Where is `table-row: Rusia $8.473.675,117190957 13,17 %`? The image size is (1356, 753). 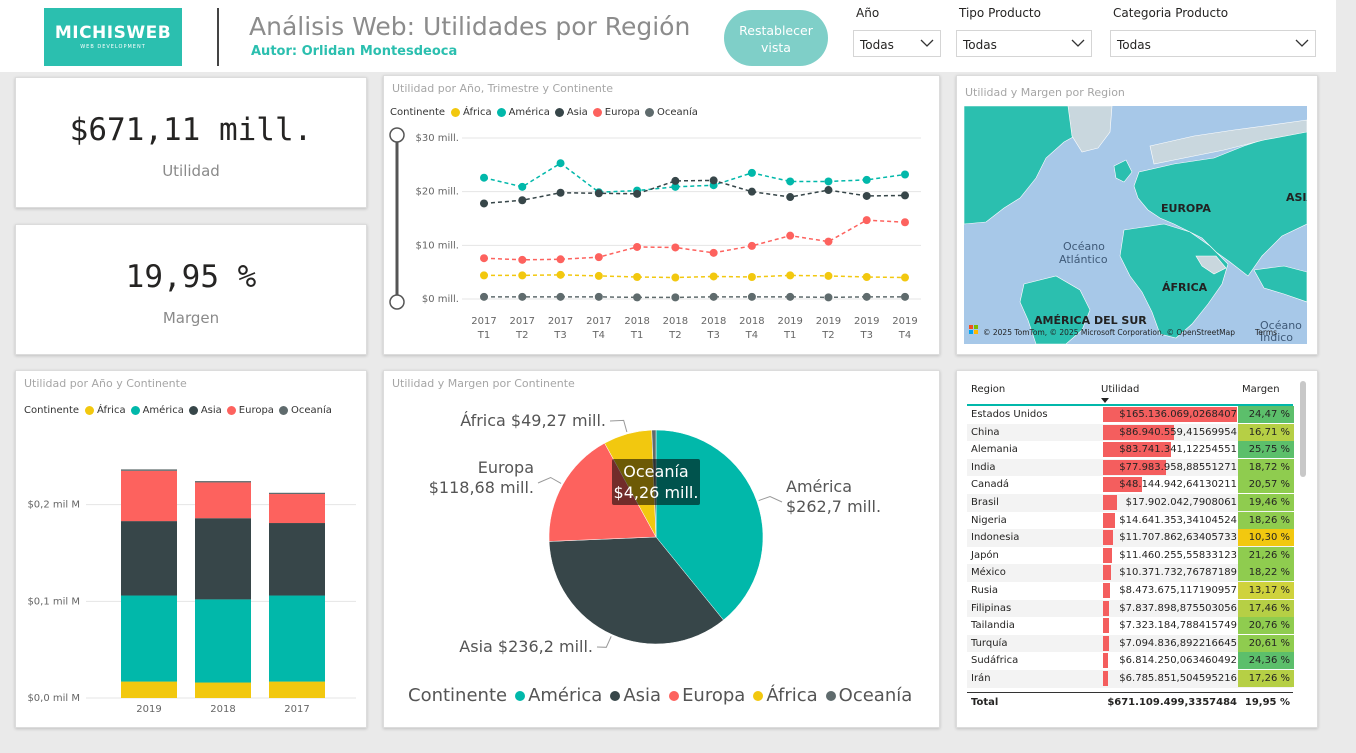
table-row: Rusia $8.473.675,117190957 13,17 % is located at coordinates (1130, 591).